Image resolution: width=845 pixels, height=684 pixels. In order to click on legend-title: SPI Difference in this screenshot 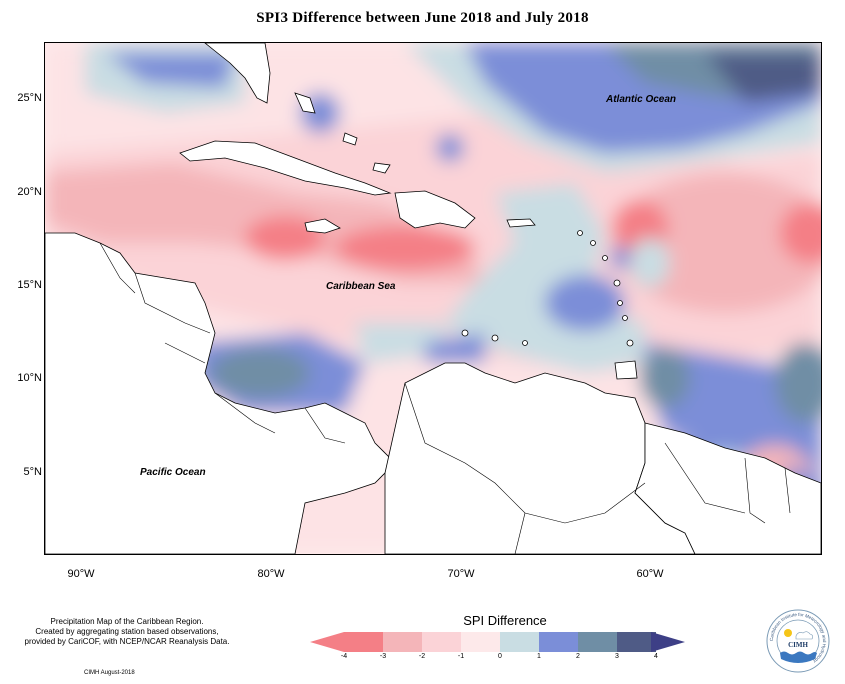, I will do `click(505, 620)`.